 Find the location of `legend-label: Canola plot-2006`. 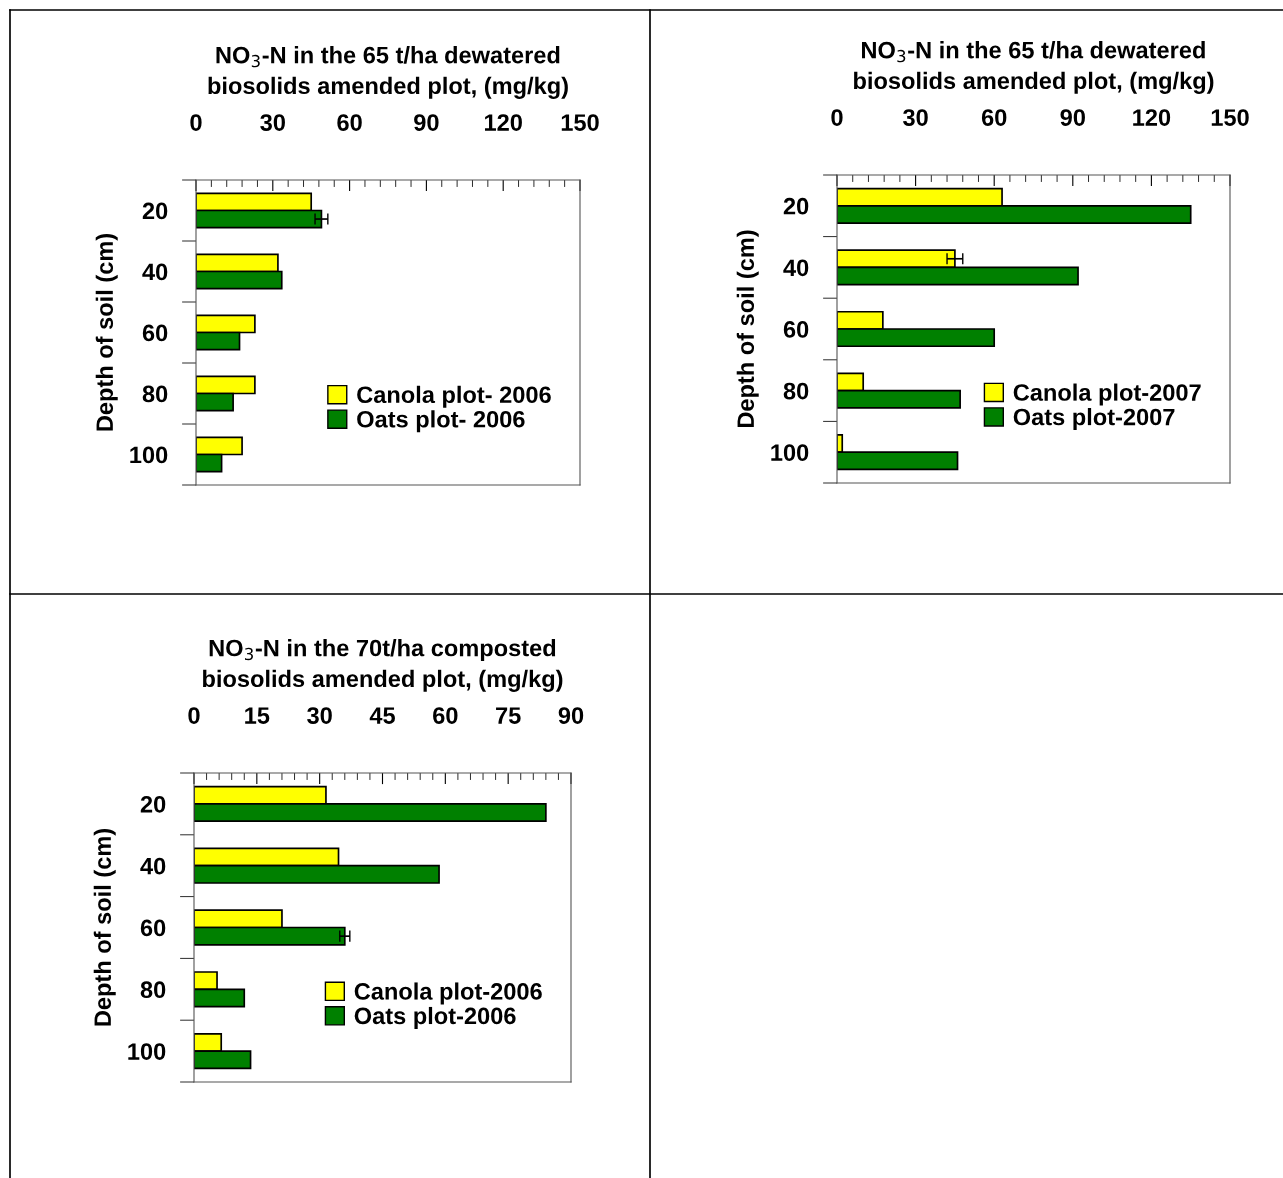

legend-label: Canola plot-2006 is located at coordinates (448, 993).